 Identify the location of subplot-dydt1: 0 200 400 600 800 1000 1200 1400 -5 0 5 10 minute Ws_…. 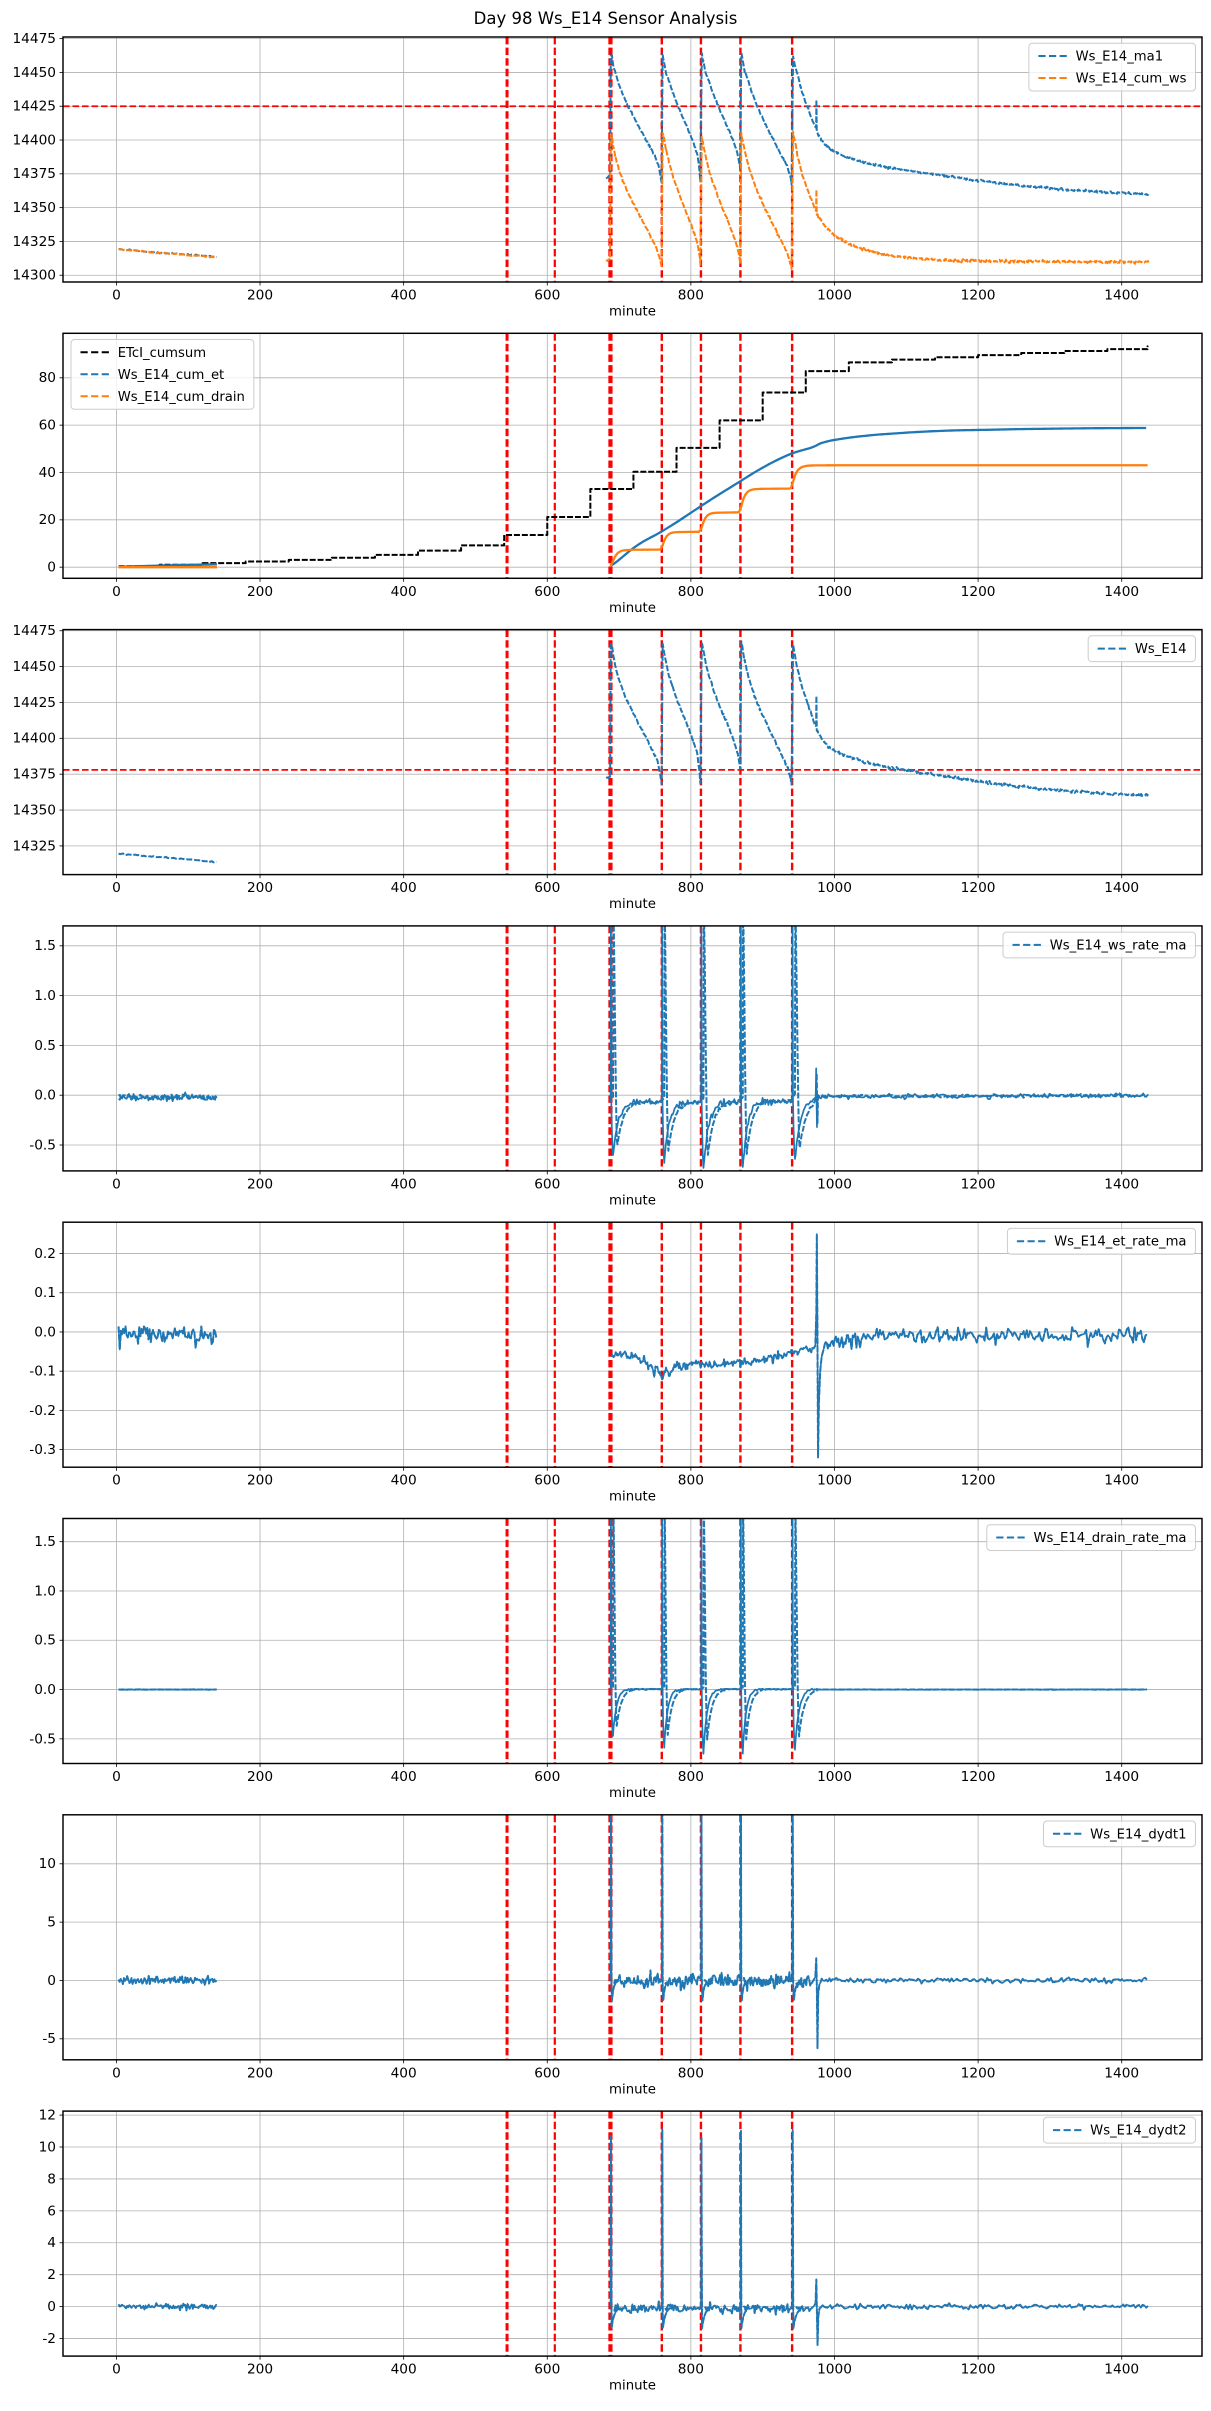
(621, 1955).